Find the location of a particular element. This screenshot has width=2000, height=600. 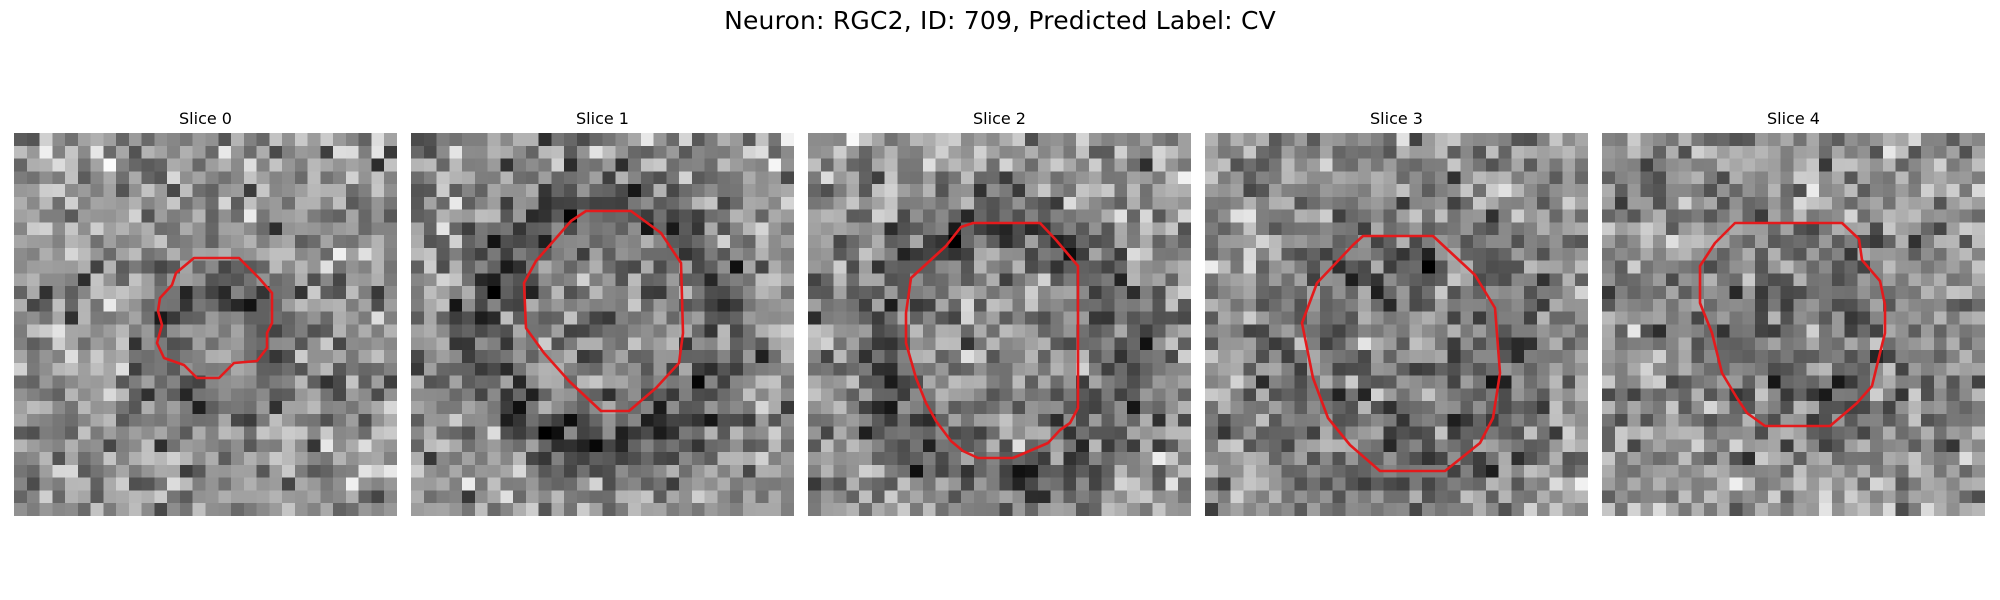

slice-panel-3: Slice 3 is located at coordinates (1396, 312).